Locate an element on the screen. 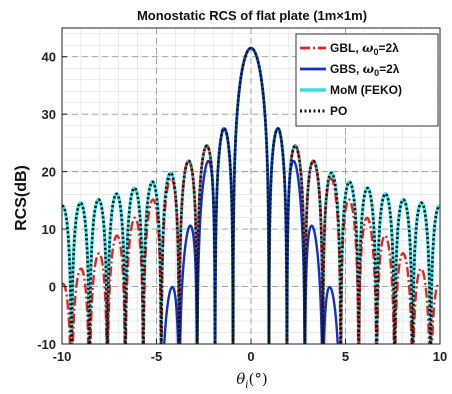  x-tick-label: 10 is located at coordinates (440, 356).